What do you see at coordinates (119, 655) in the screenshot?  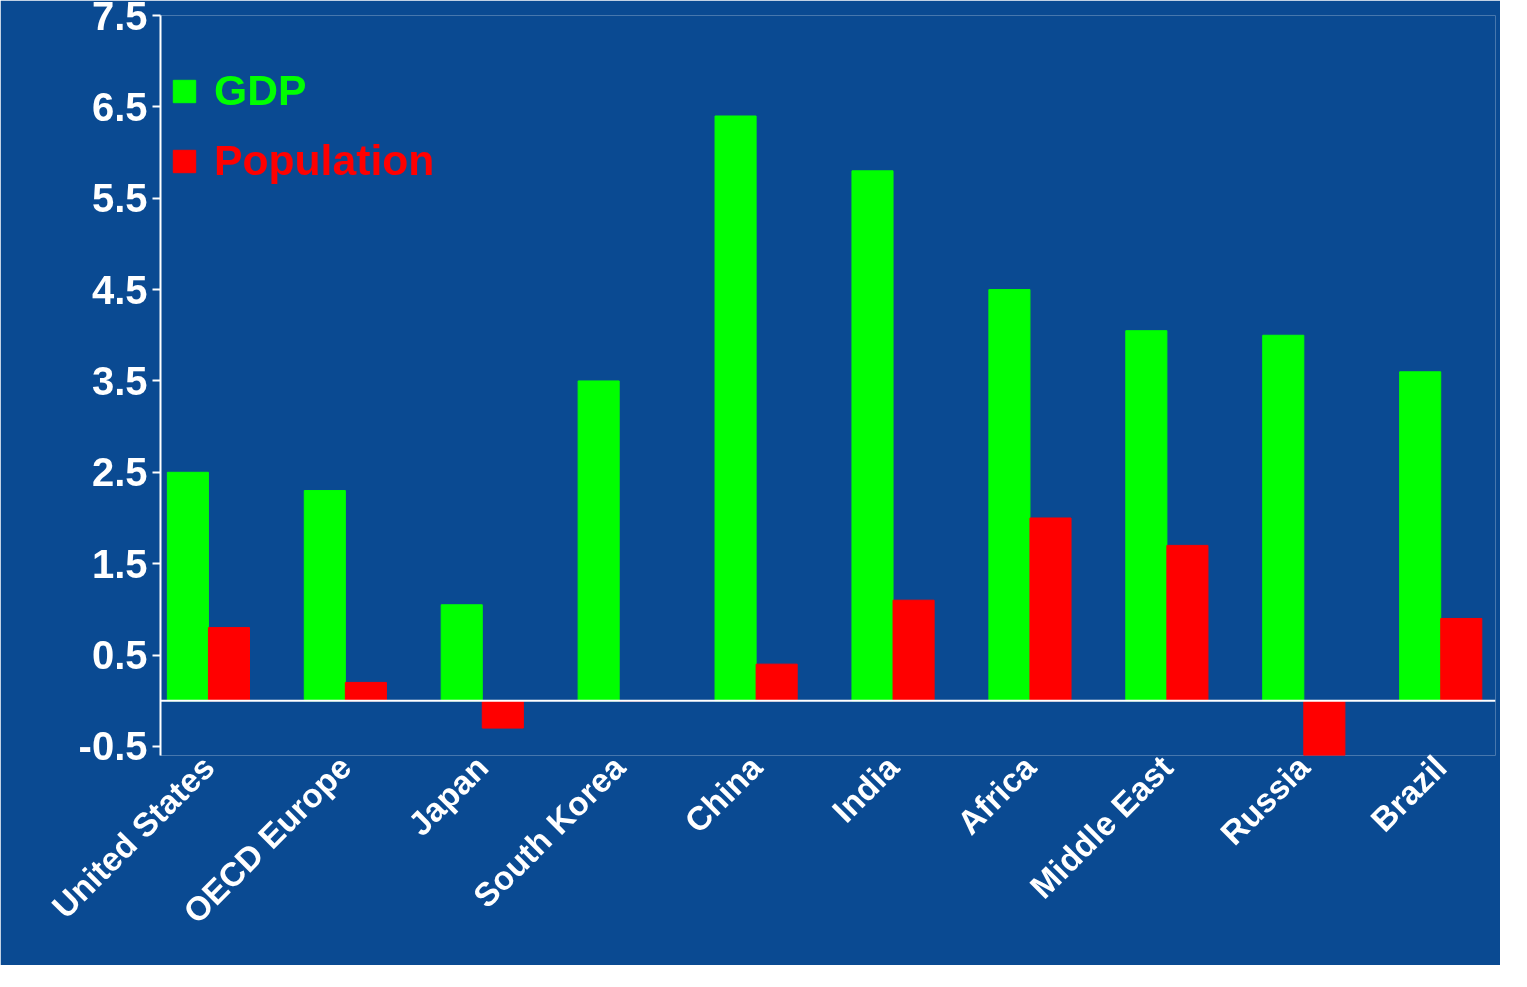 I see `y-tick-label: 0.5` at bounding box center [119, 655].